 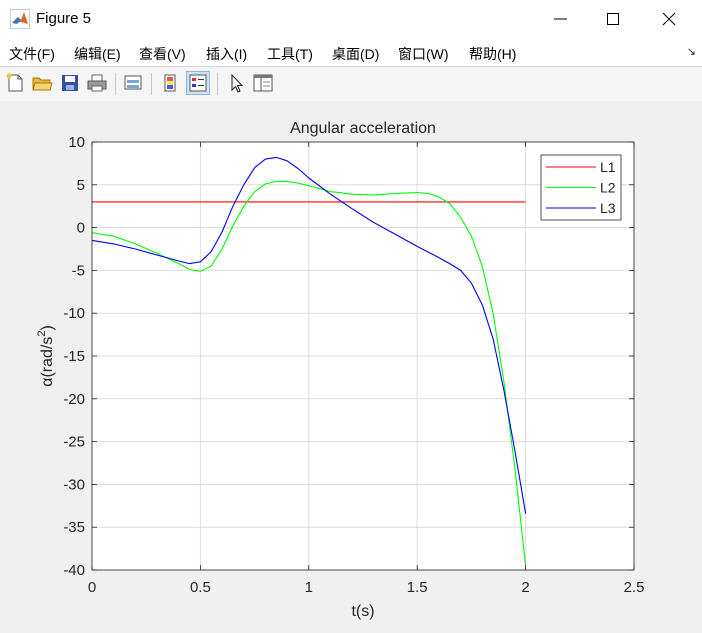 I want to click on legend: L1 L2 L3, so click(x=581, y=187).